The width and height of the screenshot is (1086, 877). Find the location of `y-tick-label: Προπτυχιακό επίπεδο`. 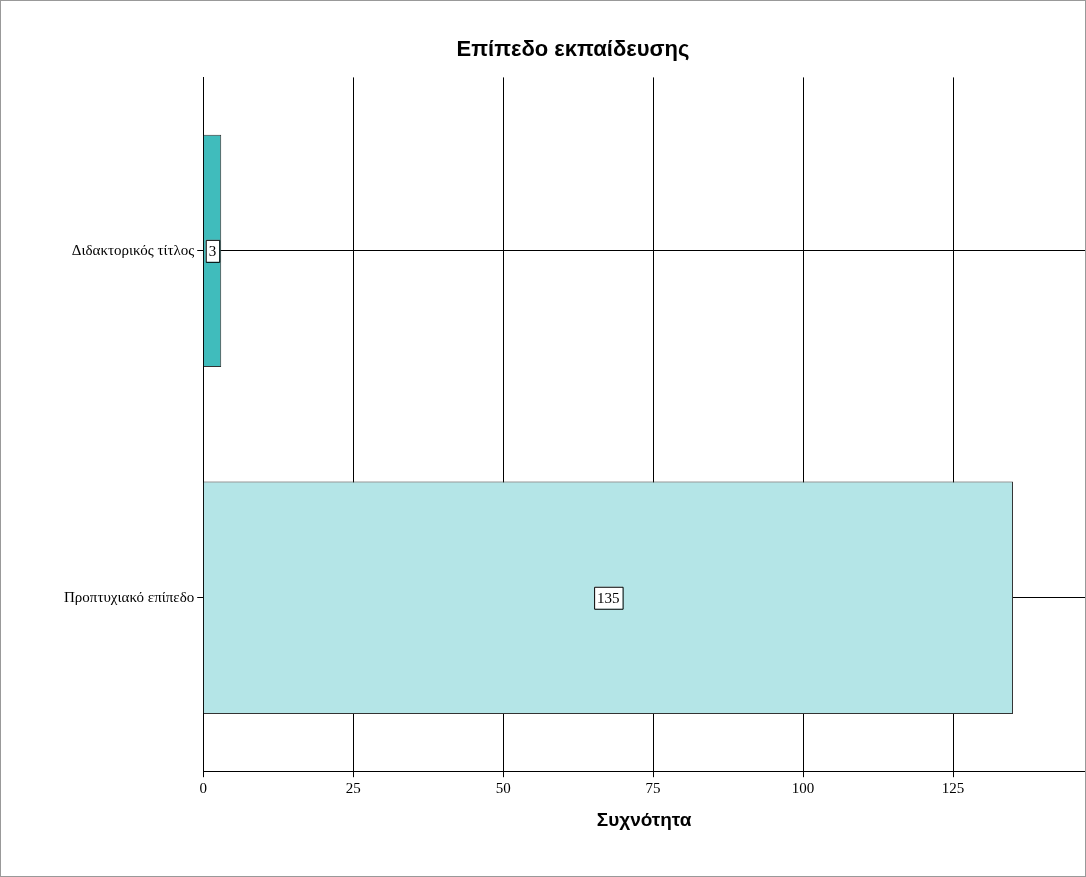

y-tick-label: Προπτυχιακό επίπεδο is located at coordinates (129, 596).